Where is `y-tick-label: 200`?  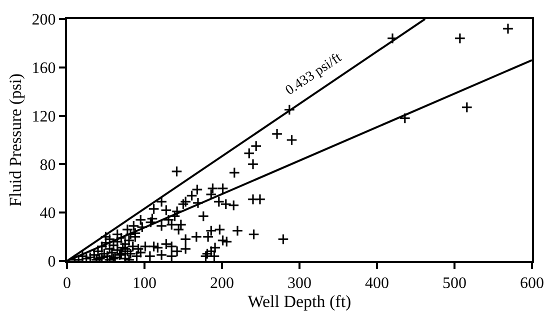 y-tick-label: 200 is located at coordinates (44, 20).